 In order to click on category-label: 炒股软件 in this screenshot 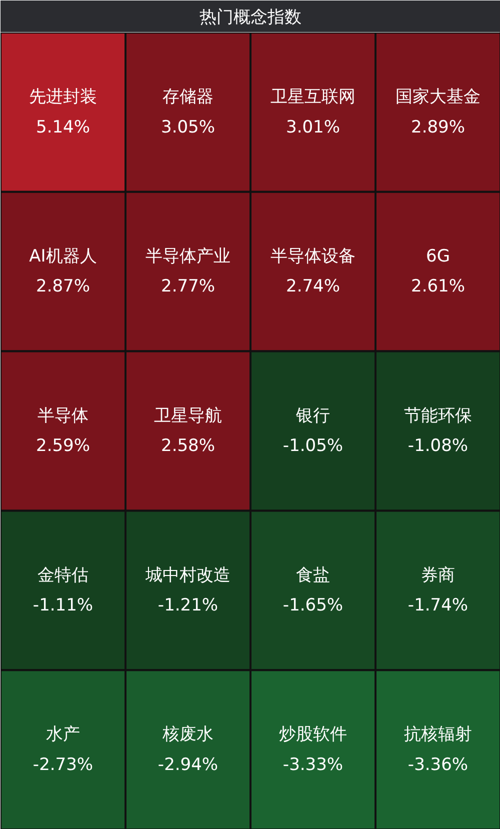, I will do `click(313, 734)`.